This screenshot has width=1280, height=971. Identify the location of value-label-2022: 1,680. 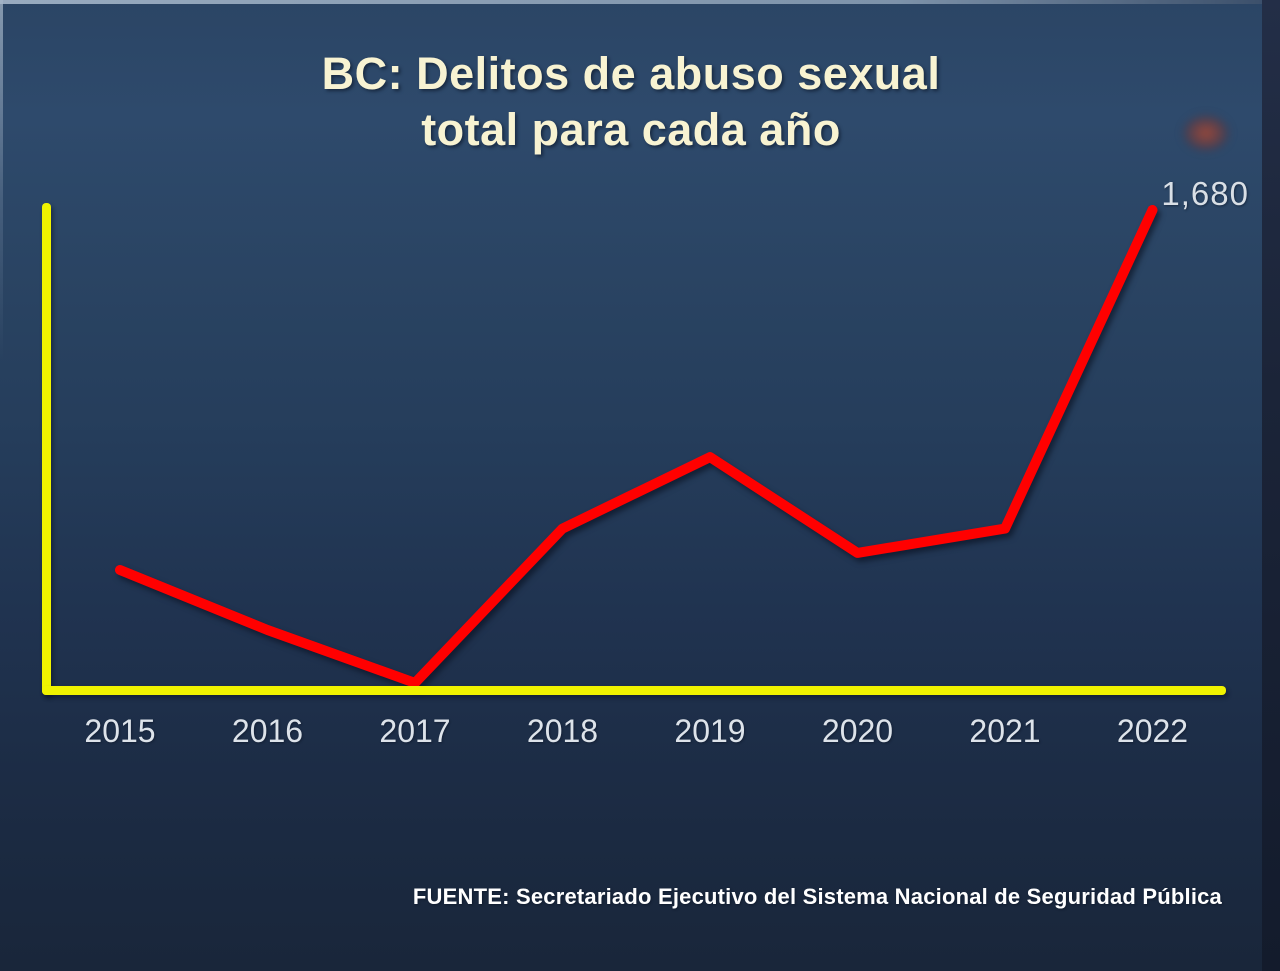
(1205, 193).